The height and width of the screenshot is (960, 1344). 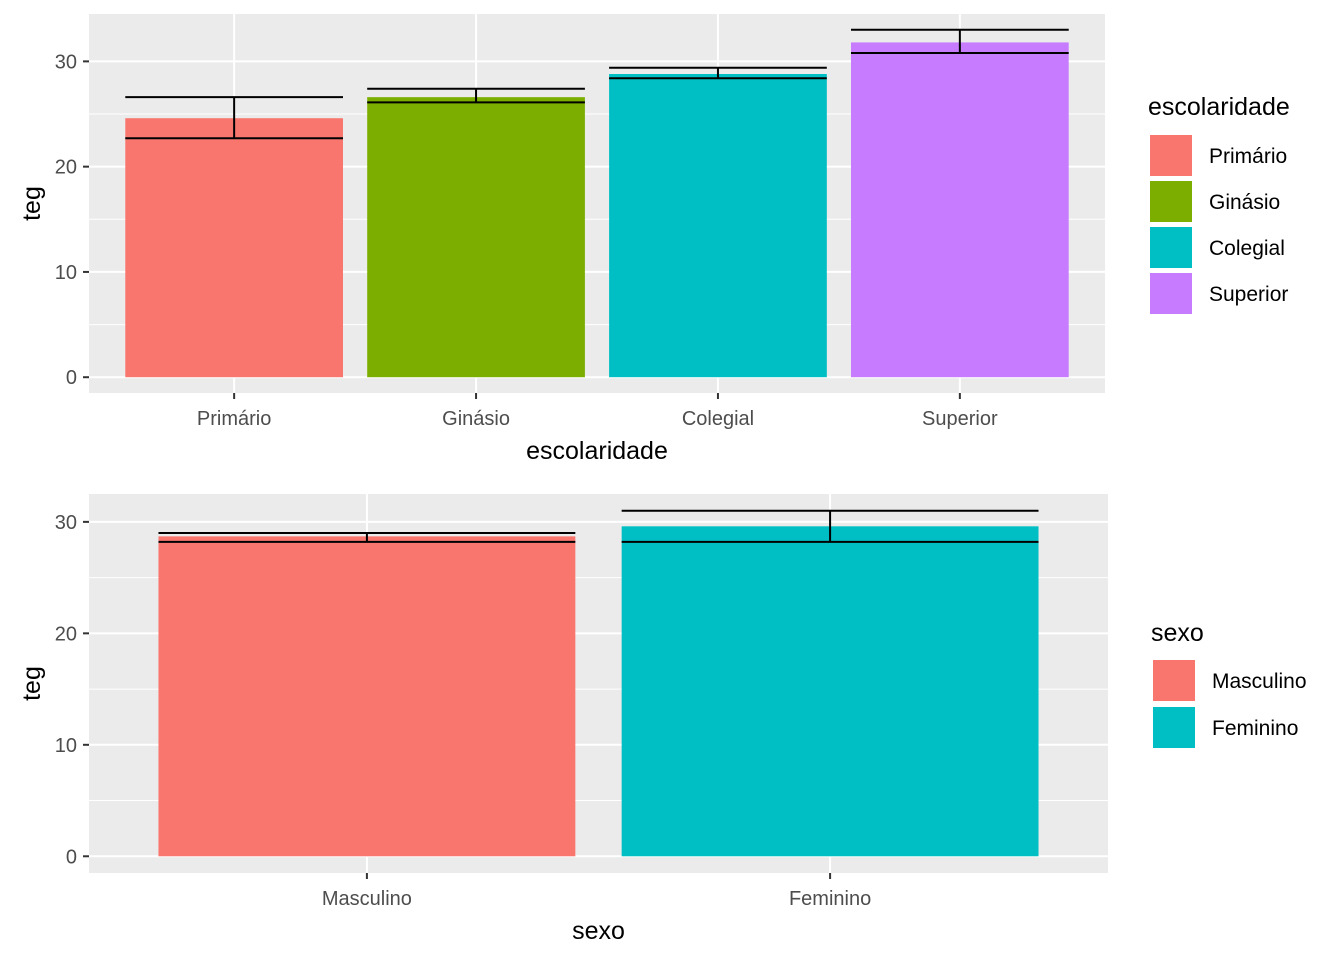 I want to click on legend-label-4: Superior, so click(x=1248, y=294).